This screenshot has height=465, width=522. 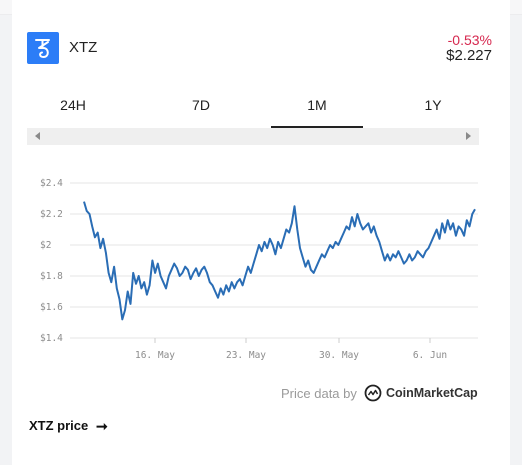 I want to click on tezos-icon, so click(x=43, y=48).